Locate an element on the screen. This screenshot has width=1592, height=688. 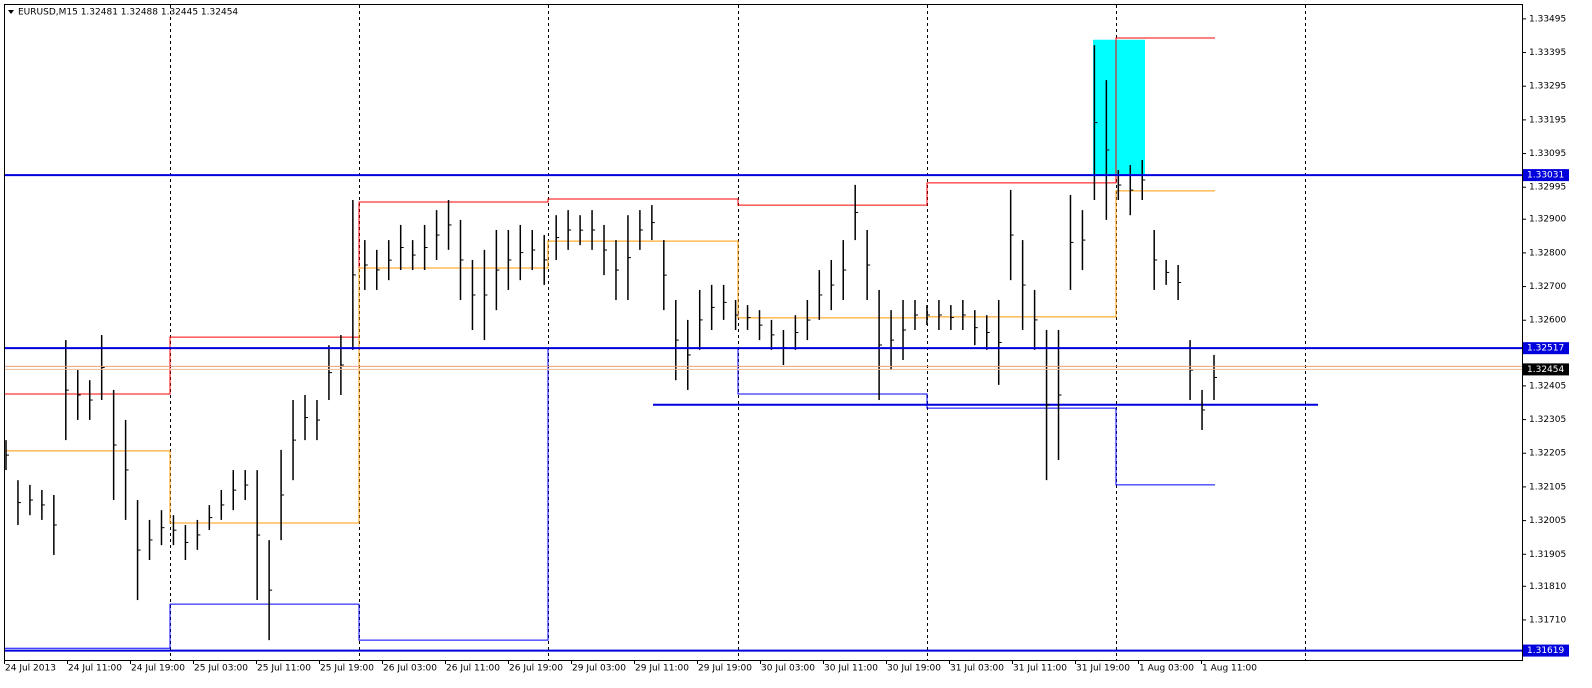
y-tick-label: 1.32900 is located at coordinates (1547, 220).